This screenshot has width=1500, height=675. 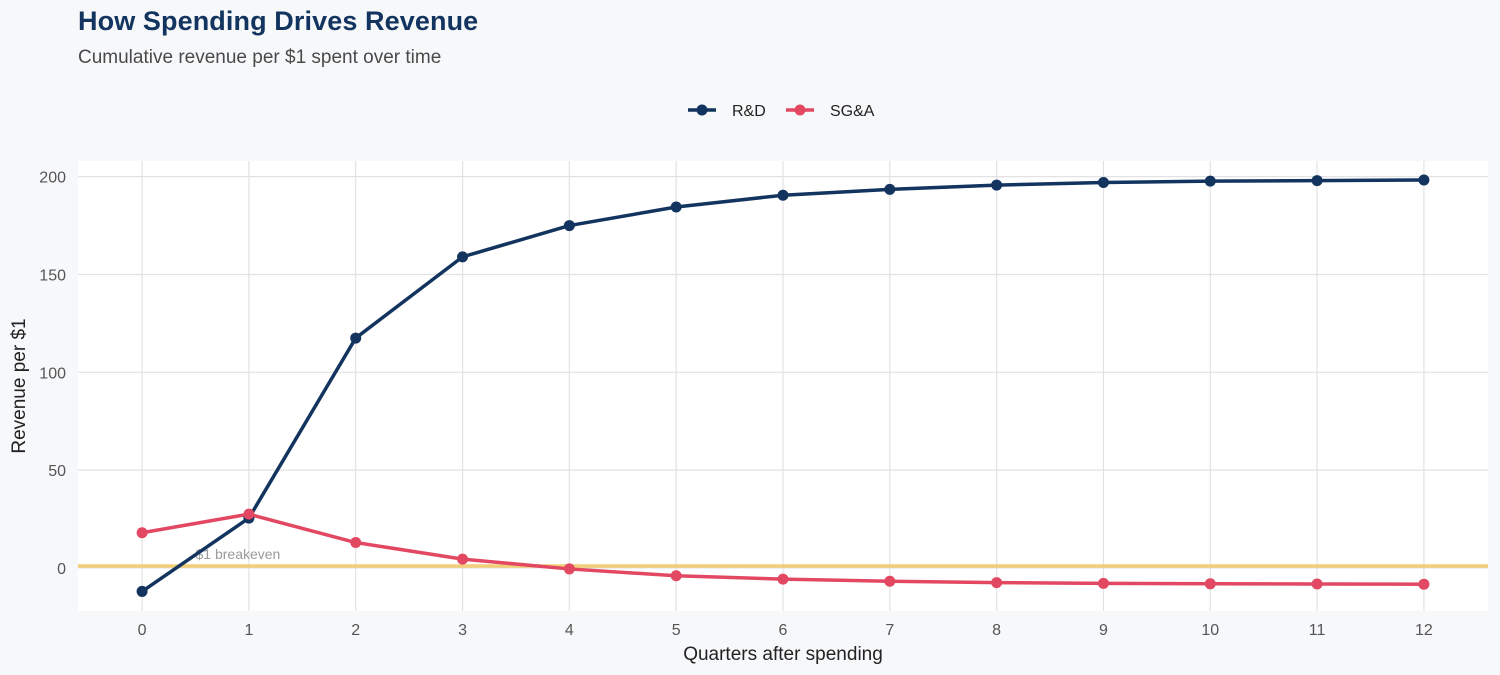 I want to click on x-tick-label: 11, so click(x=1317, y=630).